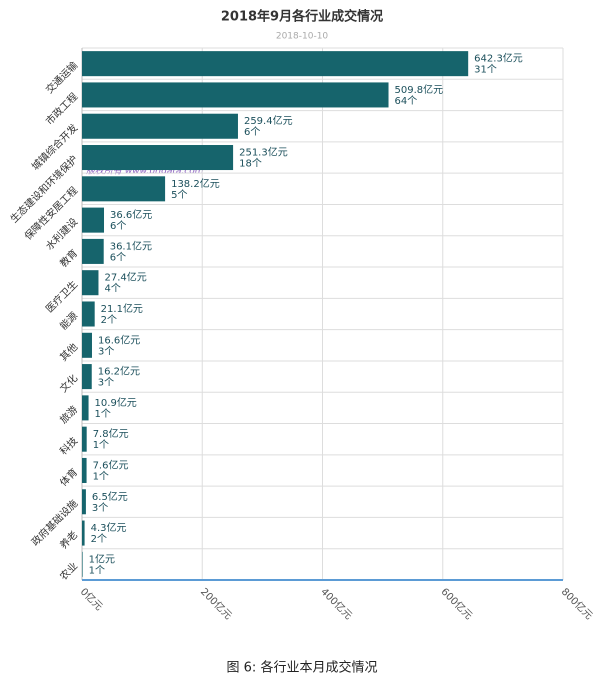 The image size is (605, 684). I want to click on value-label: 16.6亿元, so click(119, 339).